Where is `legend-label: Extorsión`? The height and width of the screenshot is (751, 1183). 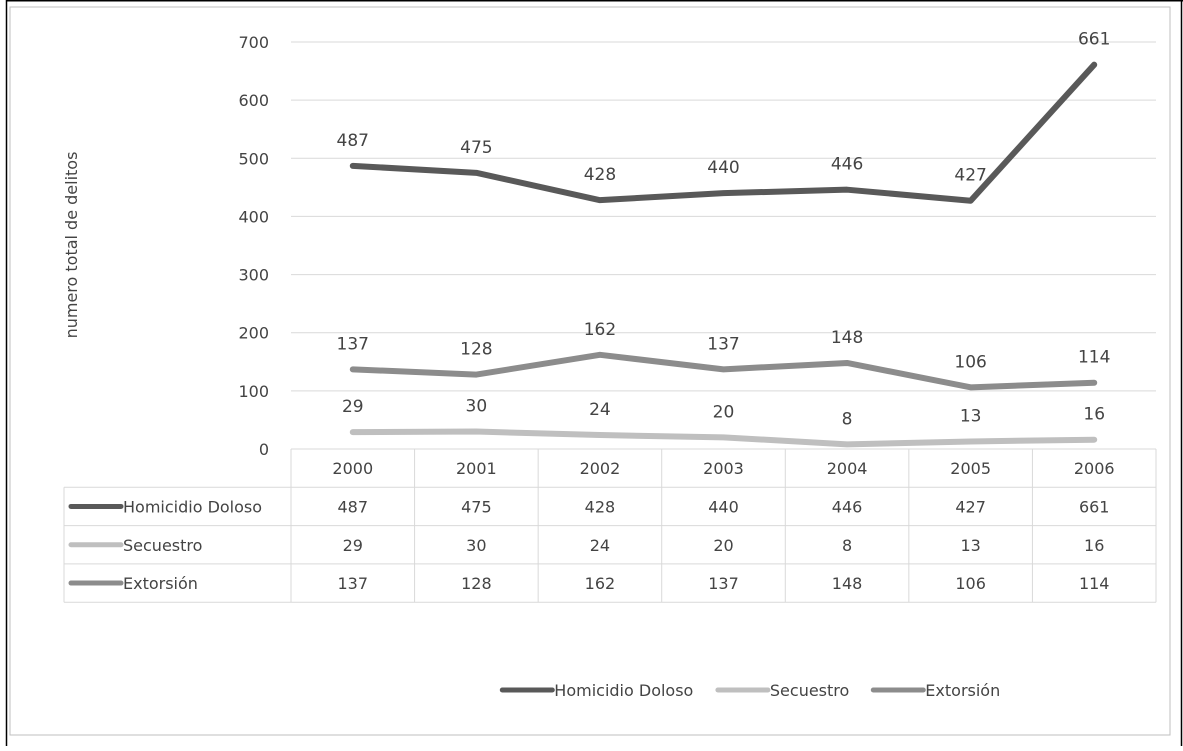 legend-label: Extorsión is located at coordinates (962, 690).